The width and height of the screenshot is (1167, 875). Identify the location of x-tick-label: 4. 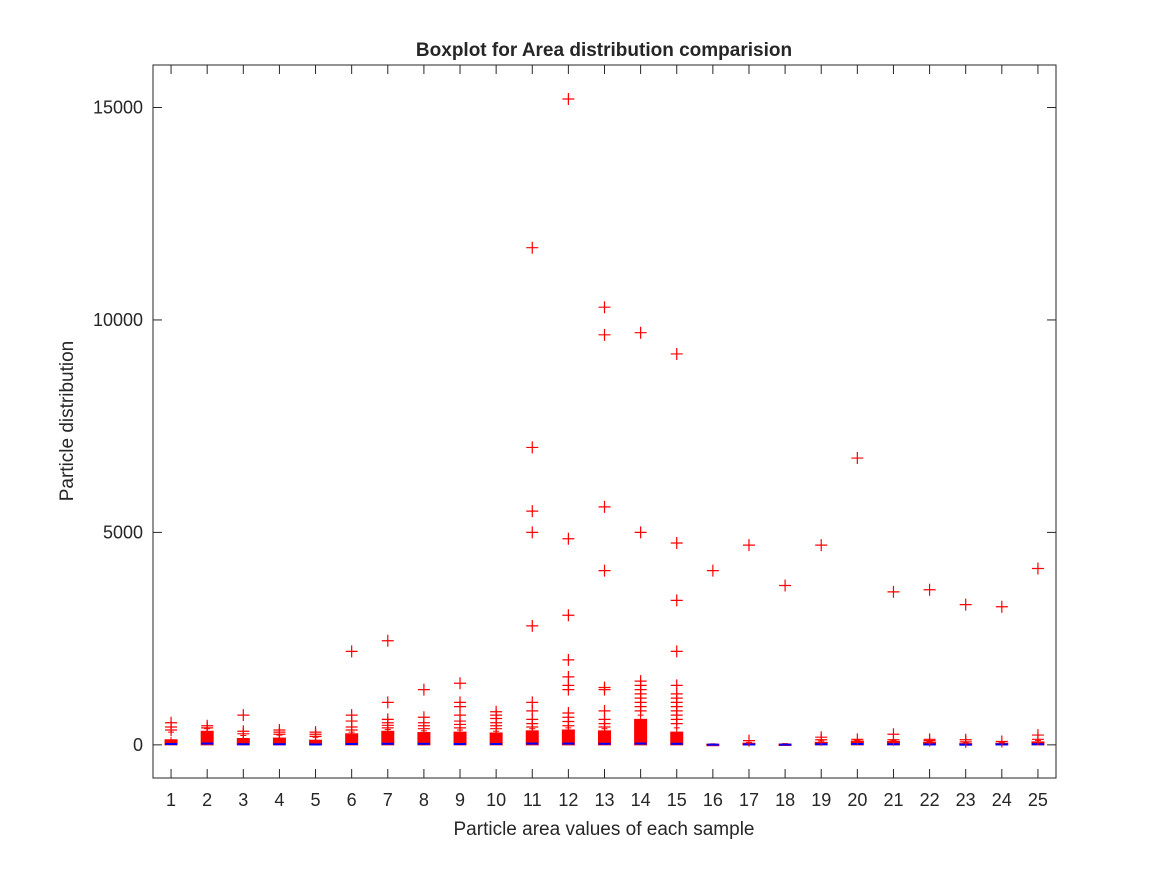
(279, 800).